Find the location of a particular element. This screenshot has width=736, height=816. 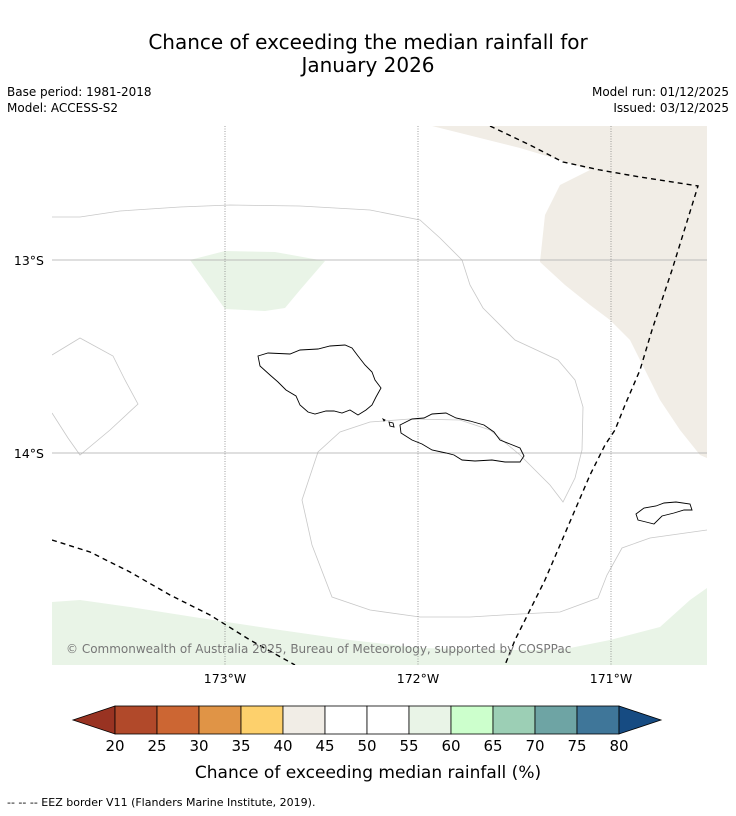

colorbar-tick-label: 20 is located at coordinates (114, 746).